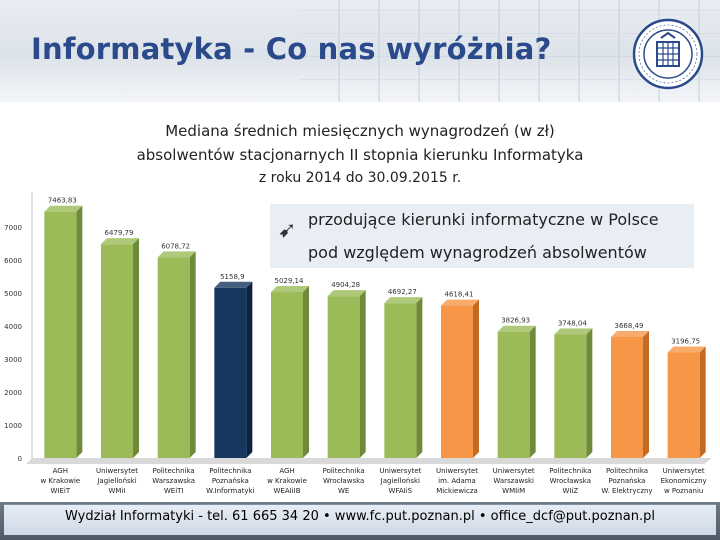 The width and height of the screenshot is (720, 540). Describe the element at coordinates (360, 178) in the screenshot. I see `chart-subtitle-line-3: z roku 2014 do 30.09.2015 r.` at that location.